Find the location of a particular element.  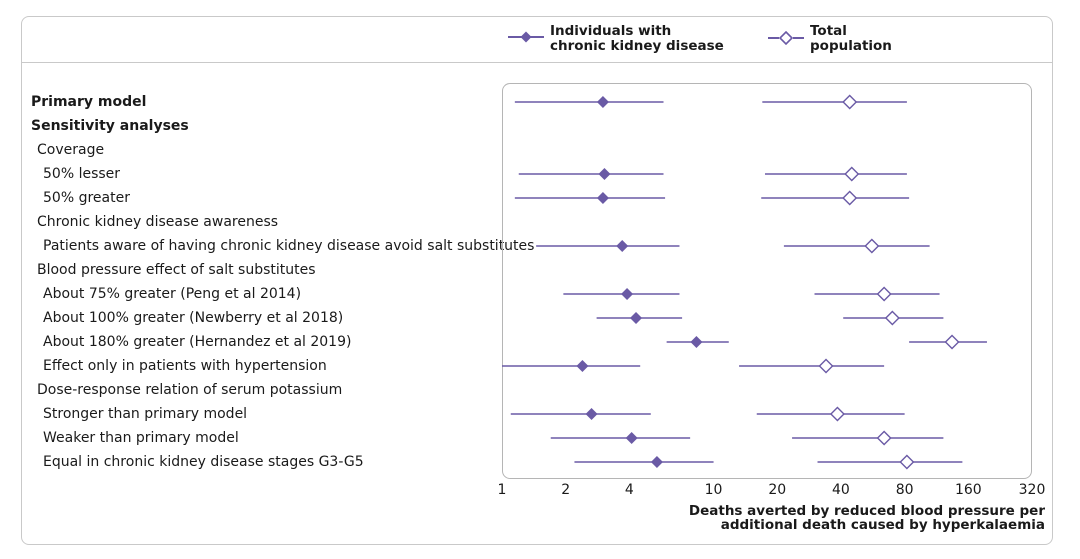

x-tick-label: 4 is located at coordinates (629, 490).